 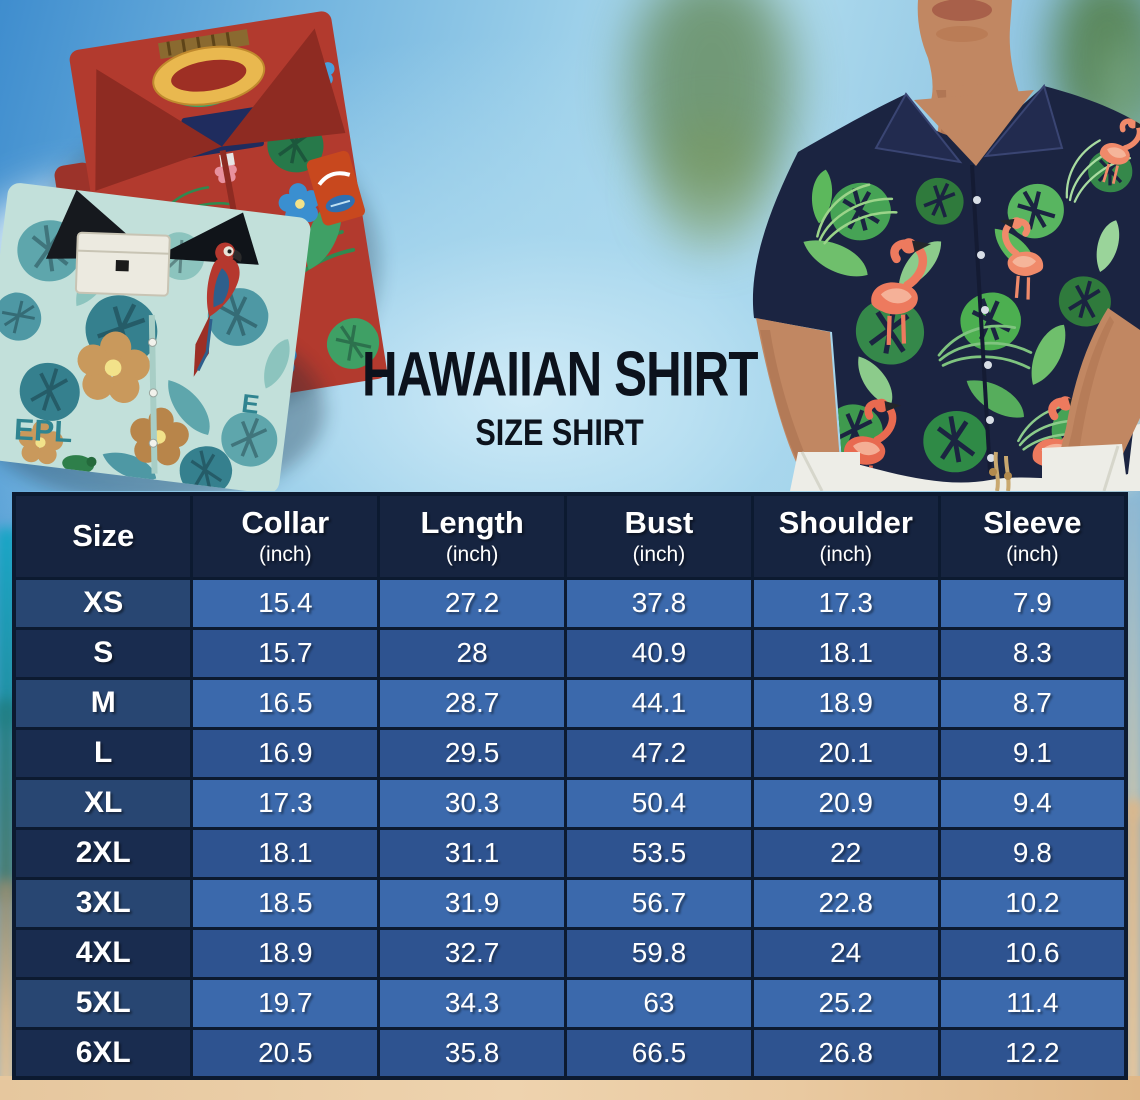 I want to click on svg-text: E, so click(x=250, y=404).